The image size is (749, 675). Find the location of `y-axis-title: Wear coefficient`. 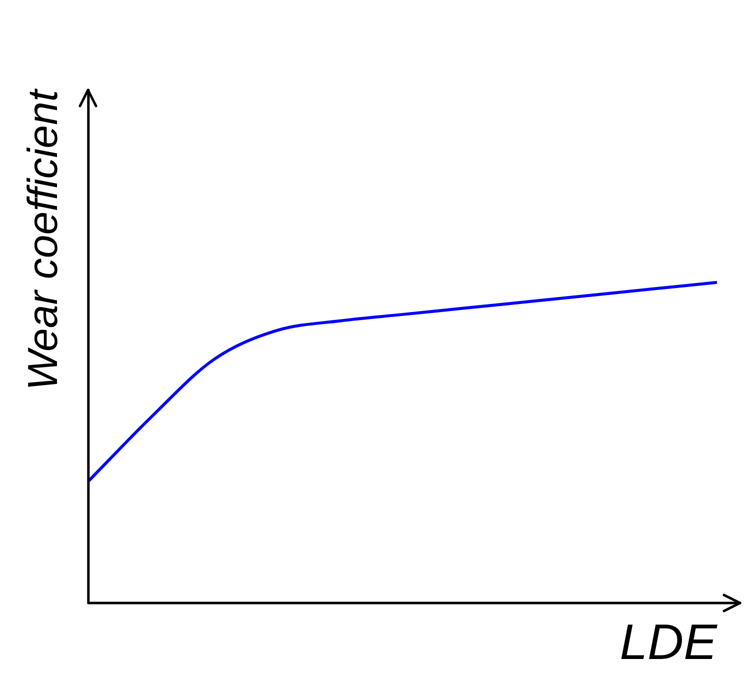

y-axis-title: Wear coefficient is located at coordinates (42, 239).